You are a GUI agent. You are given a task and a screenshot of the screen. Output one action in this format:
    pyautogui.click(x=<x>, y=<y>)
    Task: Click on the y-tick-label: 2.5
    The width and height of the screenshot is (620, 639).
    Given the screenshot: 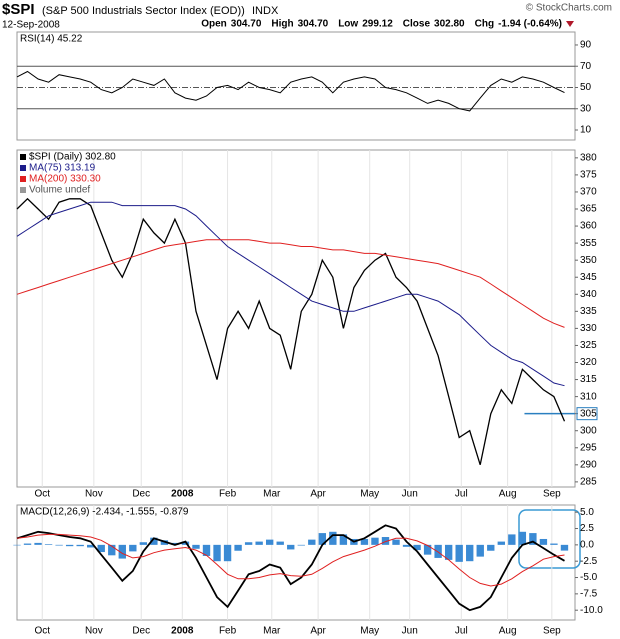 What is the action you would take?
    pyautogui.click(x=587, y=528)
    